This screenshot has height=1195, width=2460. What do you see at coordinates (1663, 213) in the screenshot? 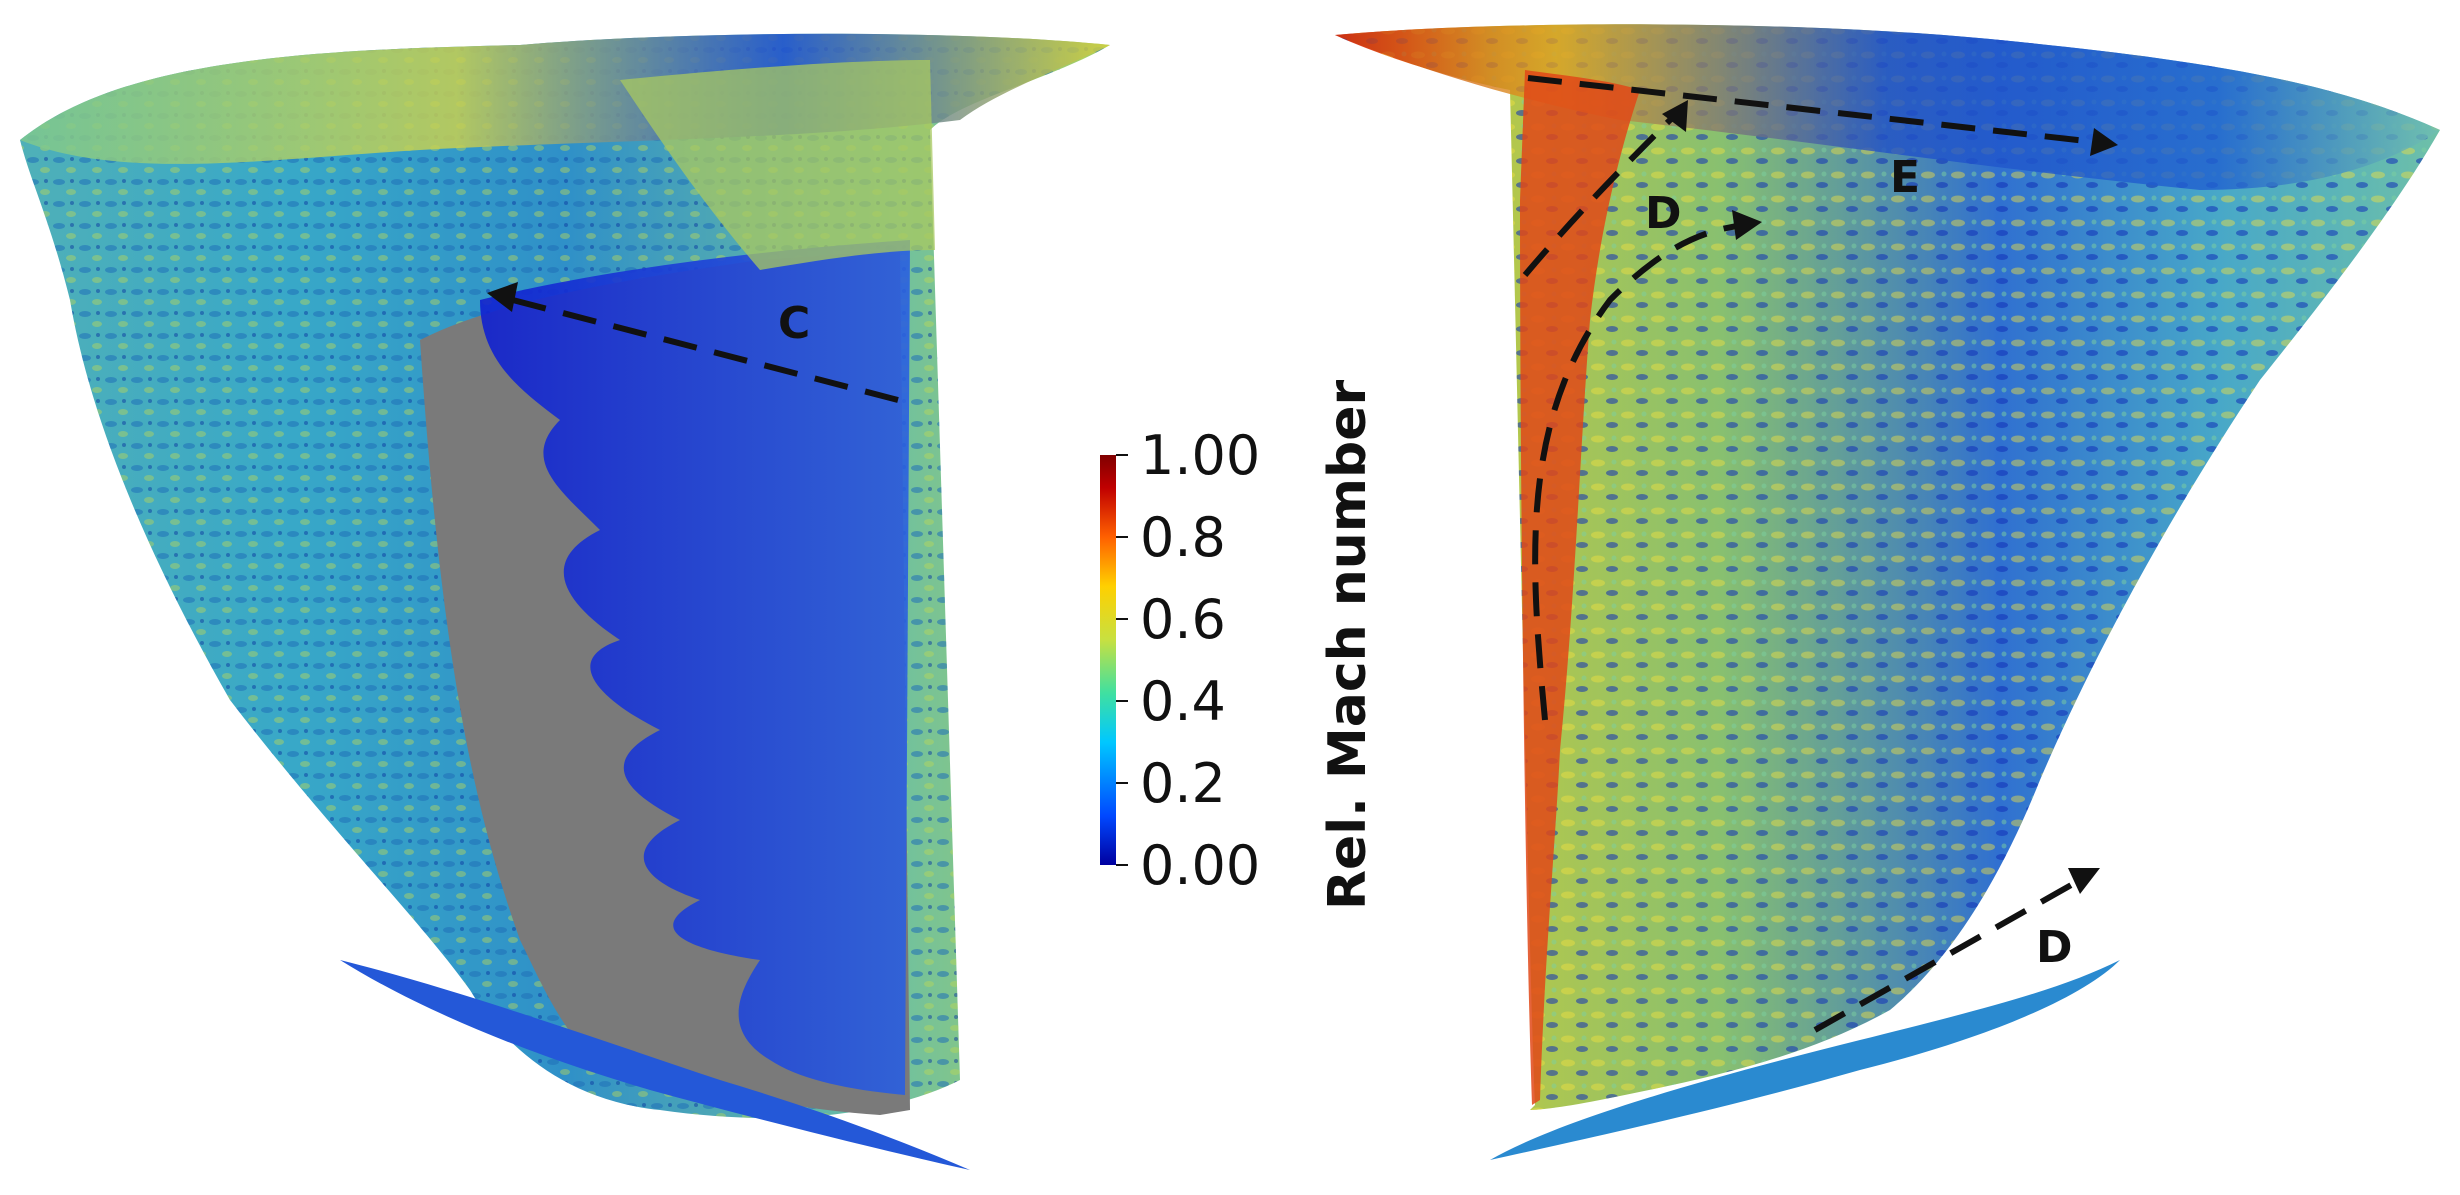
I see `label-d-top: D` at bounding box center [1663, 213].